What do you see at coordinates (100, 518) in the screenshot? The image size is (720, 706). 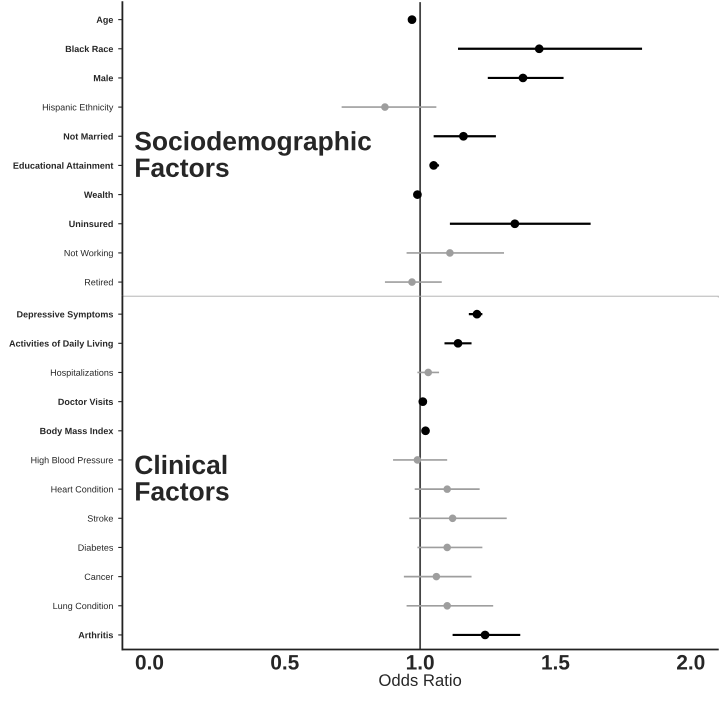 I see `y-tick-label: Stroke` at bounding box center [100, 518].